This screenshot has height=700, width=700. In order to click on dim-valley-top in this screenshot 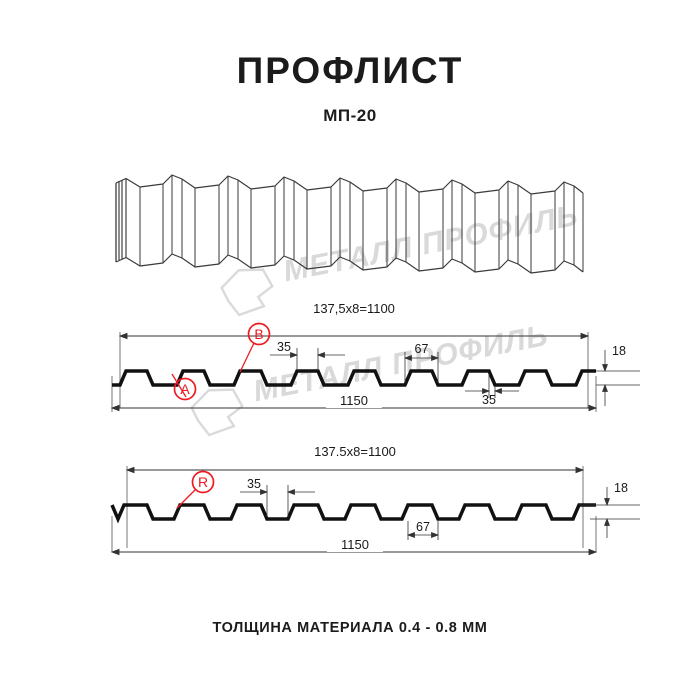, I will do `click(492, 385)`.